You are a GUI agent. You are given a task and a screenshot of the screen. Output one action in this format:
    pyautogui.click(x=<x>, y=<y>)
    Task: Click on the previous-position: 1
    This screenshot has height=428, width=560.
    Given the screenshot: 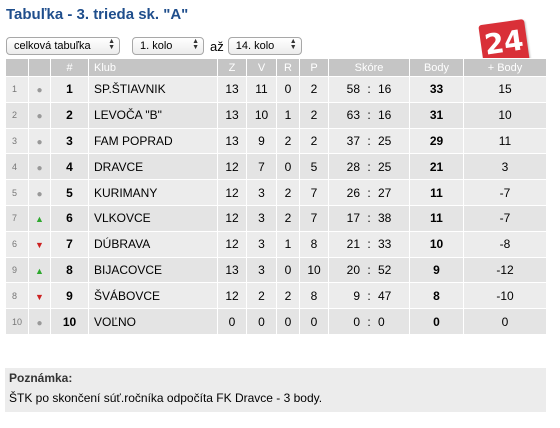 What is the action you would take?
    pyautogui.click(x=17, y=90)
    